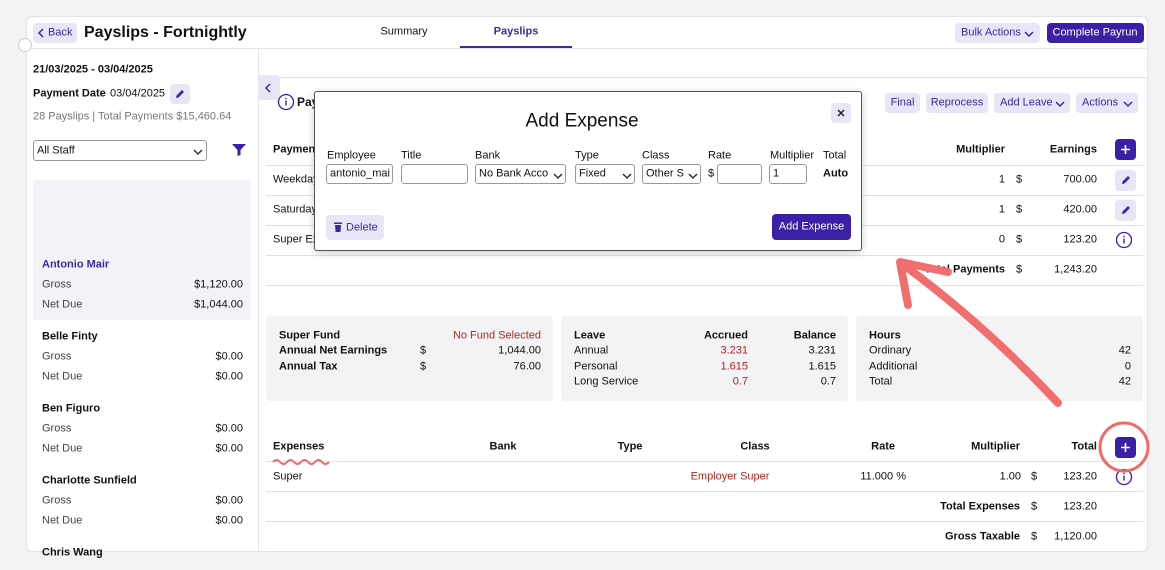  What do you see at coordinates (310, 335) in the screenshot?
I see `text: Super Fund` at bounding box center [310, 335].